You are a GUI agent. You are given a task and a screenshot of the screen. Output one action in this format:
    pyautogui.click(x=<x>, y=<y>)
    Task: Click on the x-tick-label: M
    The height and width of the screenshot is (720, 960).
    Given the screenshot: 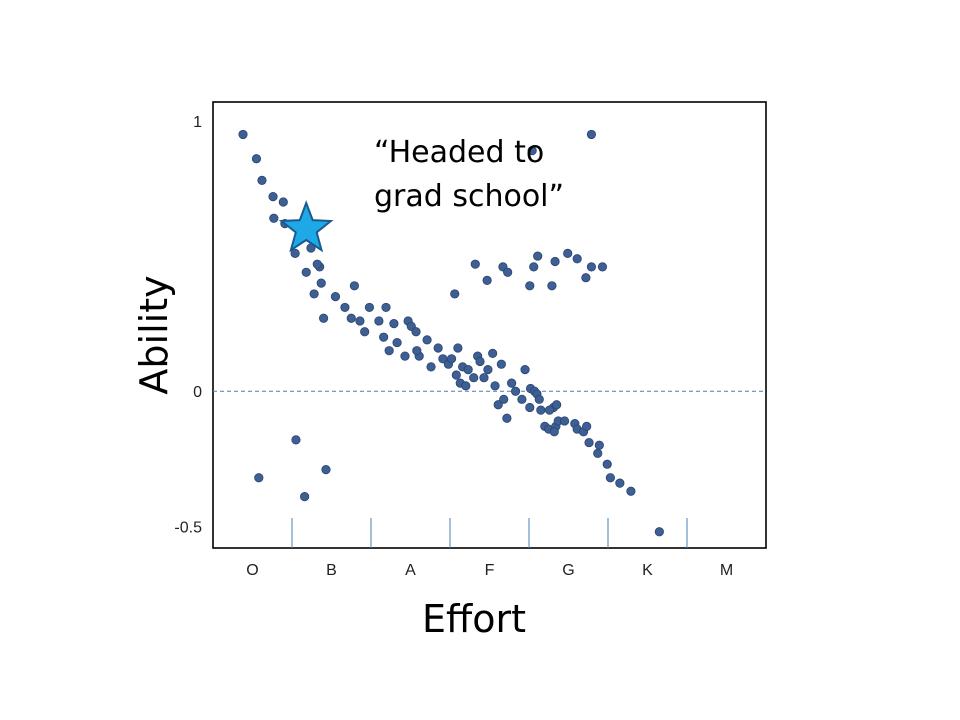 What is the action you would take?
    pyautogui.click(x=726, y=570)
    